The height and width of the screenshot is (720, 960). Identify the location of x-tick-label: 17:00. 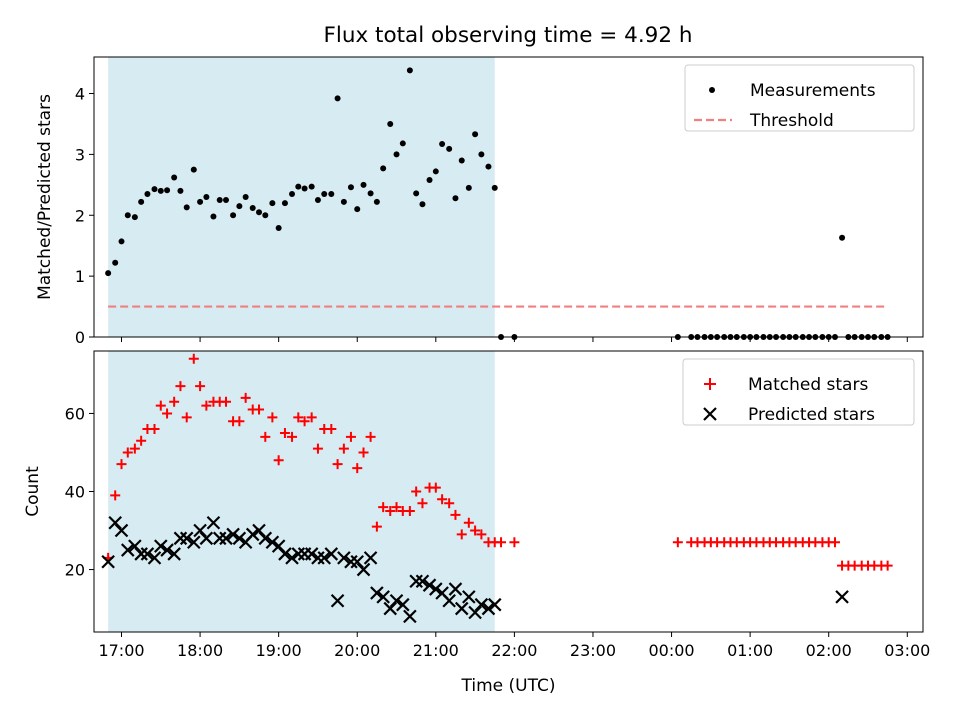
(121, 650).